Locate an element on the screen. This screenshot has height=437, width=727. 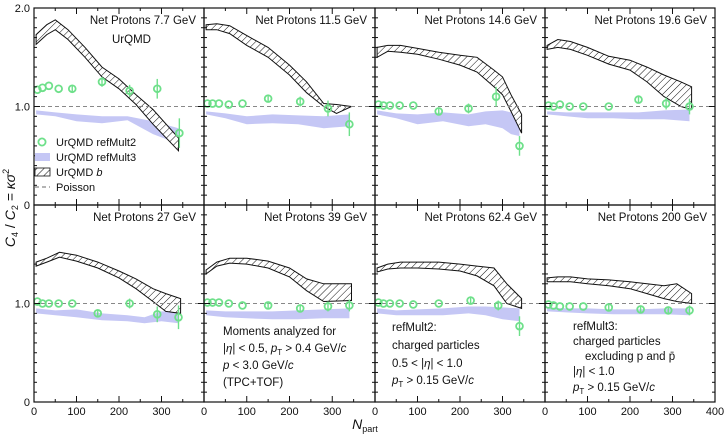
panel-title: Net Protons 39 GeV is located at coordinates (315, 218).